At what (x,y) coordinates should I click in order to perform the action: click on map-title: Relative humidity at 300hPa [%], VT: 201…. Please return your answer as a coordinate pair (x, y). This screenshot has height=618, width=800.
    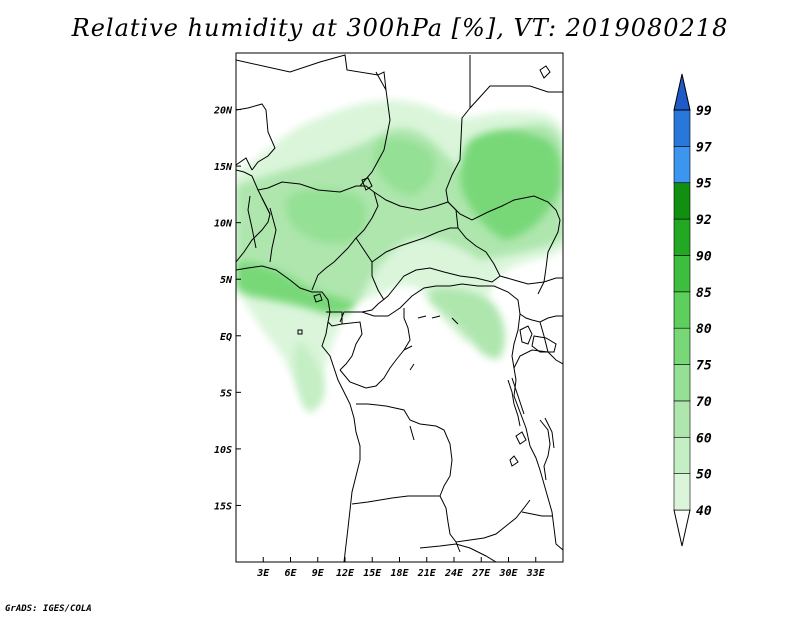
    Looking at the image, I should click on (400, 28).